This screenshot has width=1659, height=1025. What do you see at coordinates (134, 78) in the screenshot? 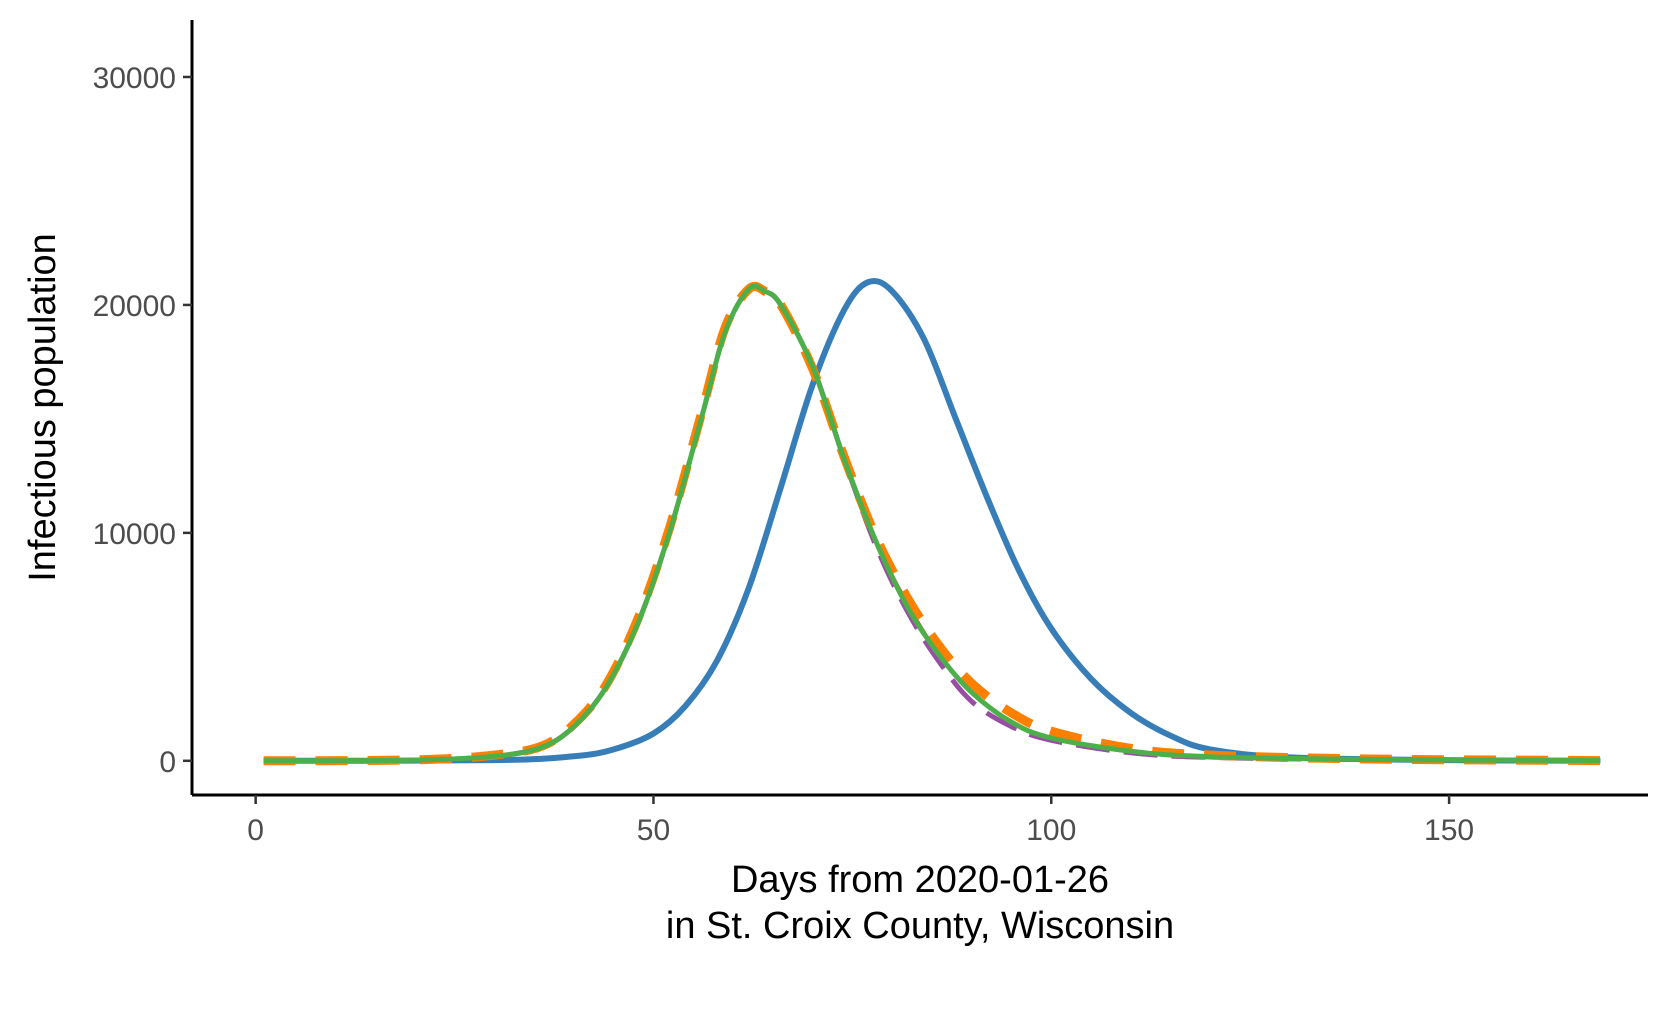
I see `y-tick-label: 30000` at bounding box center [134, 78].